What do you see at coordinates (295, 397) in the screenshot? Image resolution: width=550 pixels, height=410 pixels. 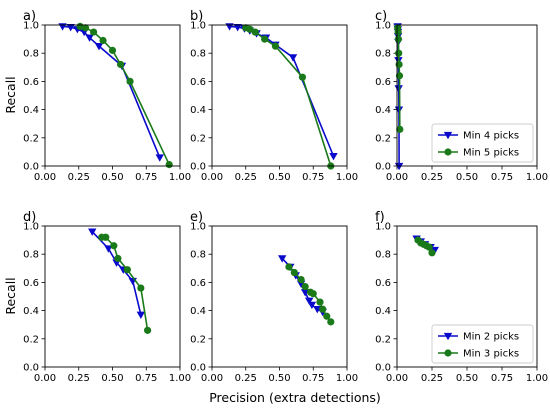 I see `x-axis-label: Precision (extra detections)` at bounding box center [295, 397].